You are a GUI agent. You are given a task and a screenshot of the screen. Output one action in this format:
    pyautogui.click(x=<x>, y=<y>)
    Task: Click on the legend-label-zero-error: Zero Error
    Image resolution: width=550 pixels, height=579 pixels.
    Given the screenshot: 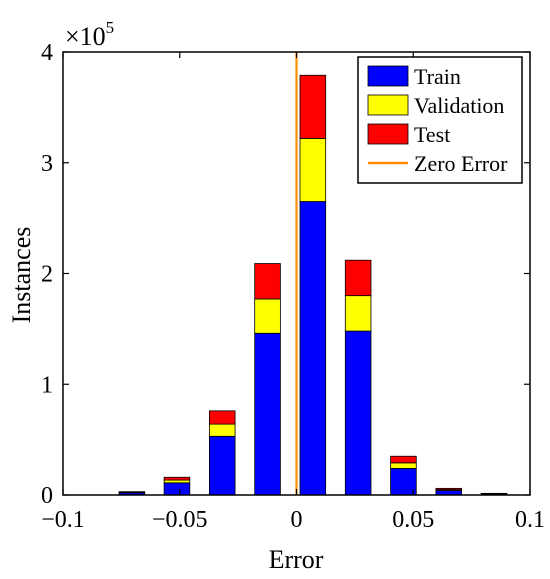 What is the action you would take?
    pyautogui.click(x=461, y=163)
    